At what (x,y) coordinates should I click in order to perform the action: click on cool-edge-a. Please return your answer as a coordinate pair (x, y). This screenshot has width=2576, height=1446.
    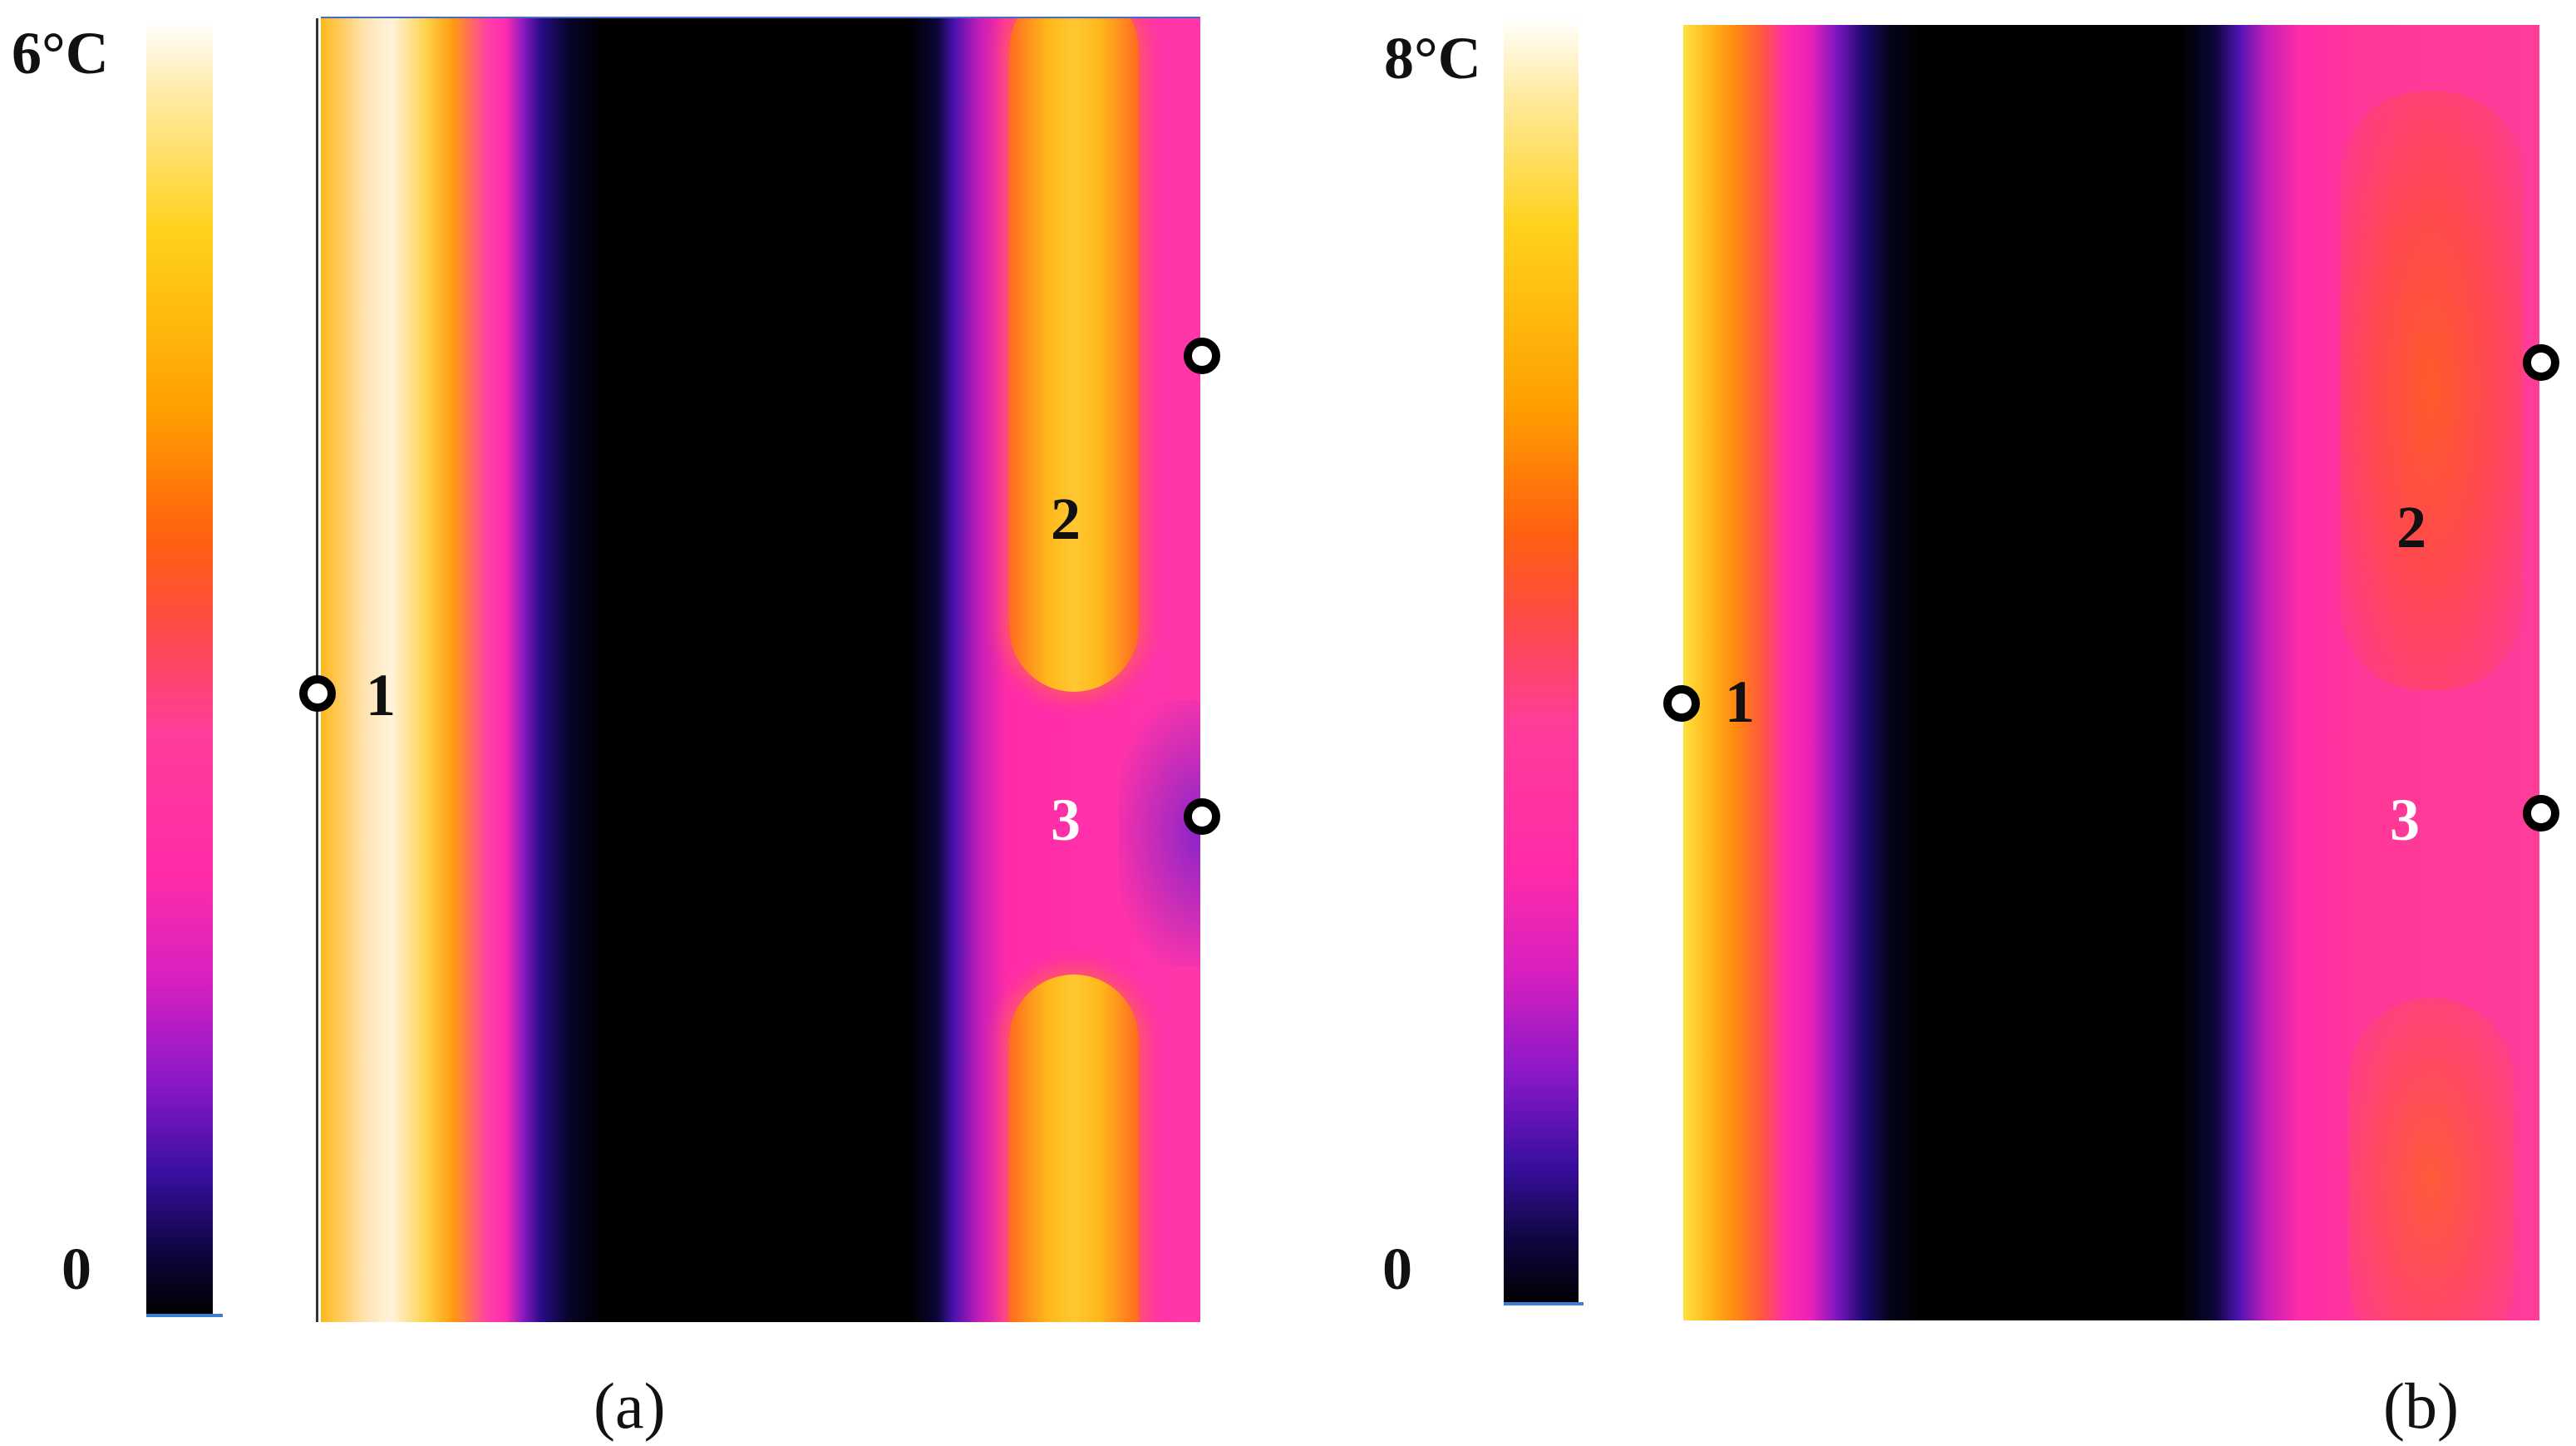
    Looking at the image, I should click on (1159, 833).